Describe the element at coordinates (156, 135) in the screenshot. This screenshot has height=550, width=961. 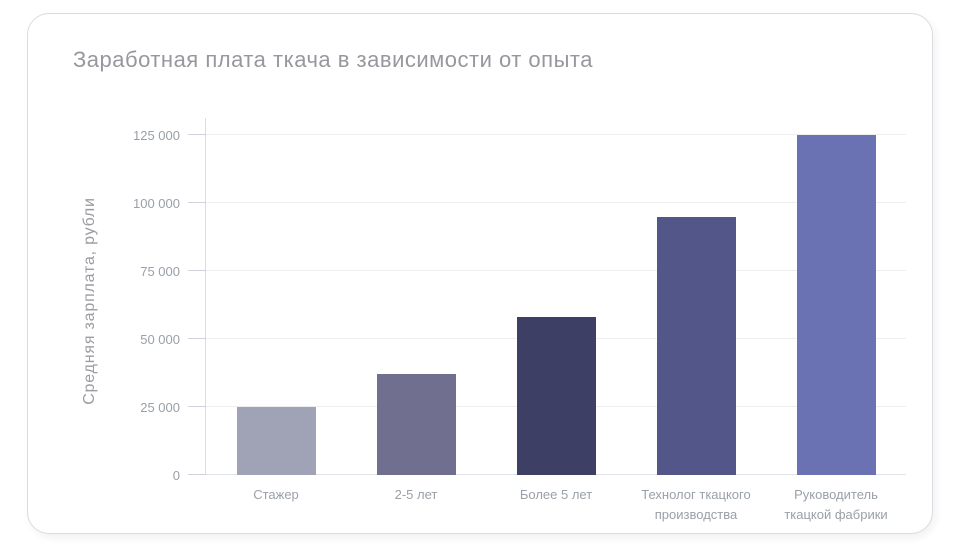
I see `y-tick-label: 125 000` at that location.